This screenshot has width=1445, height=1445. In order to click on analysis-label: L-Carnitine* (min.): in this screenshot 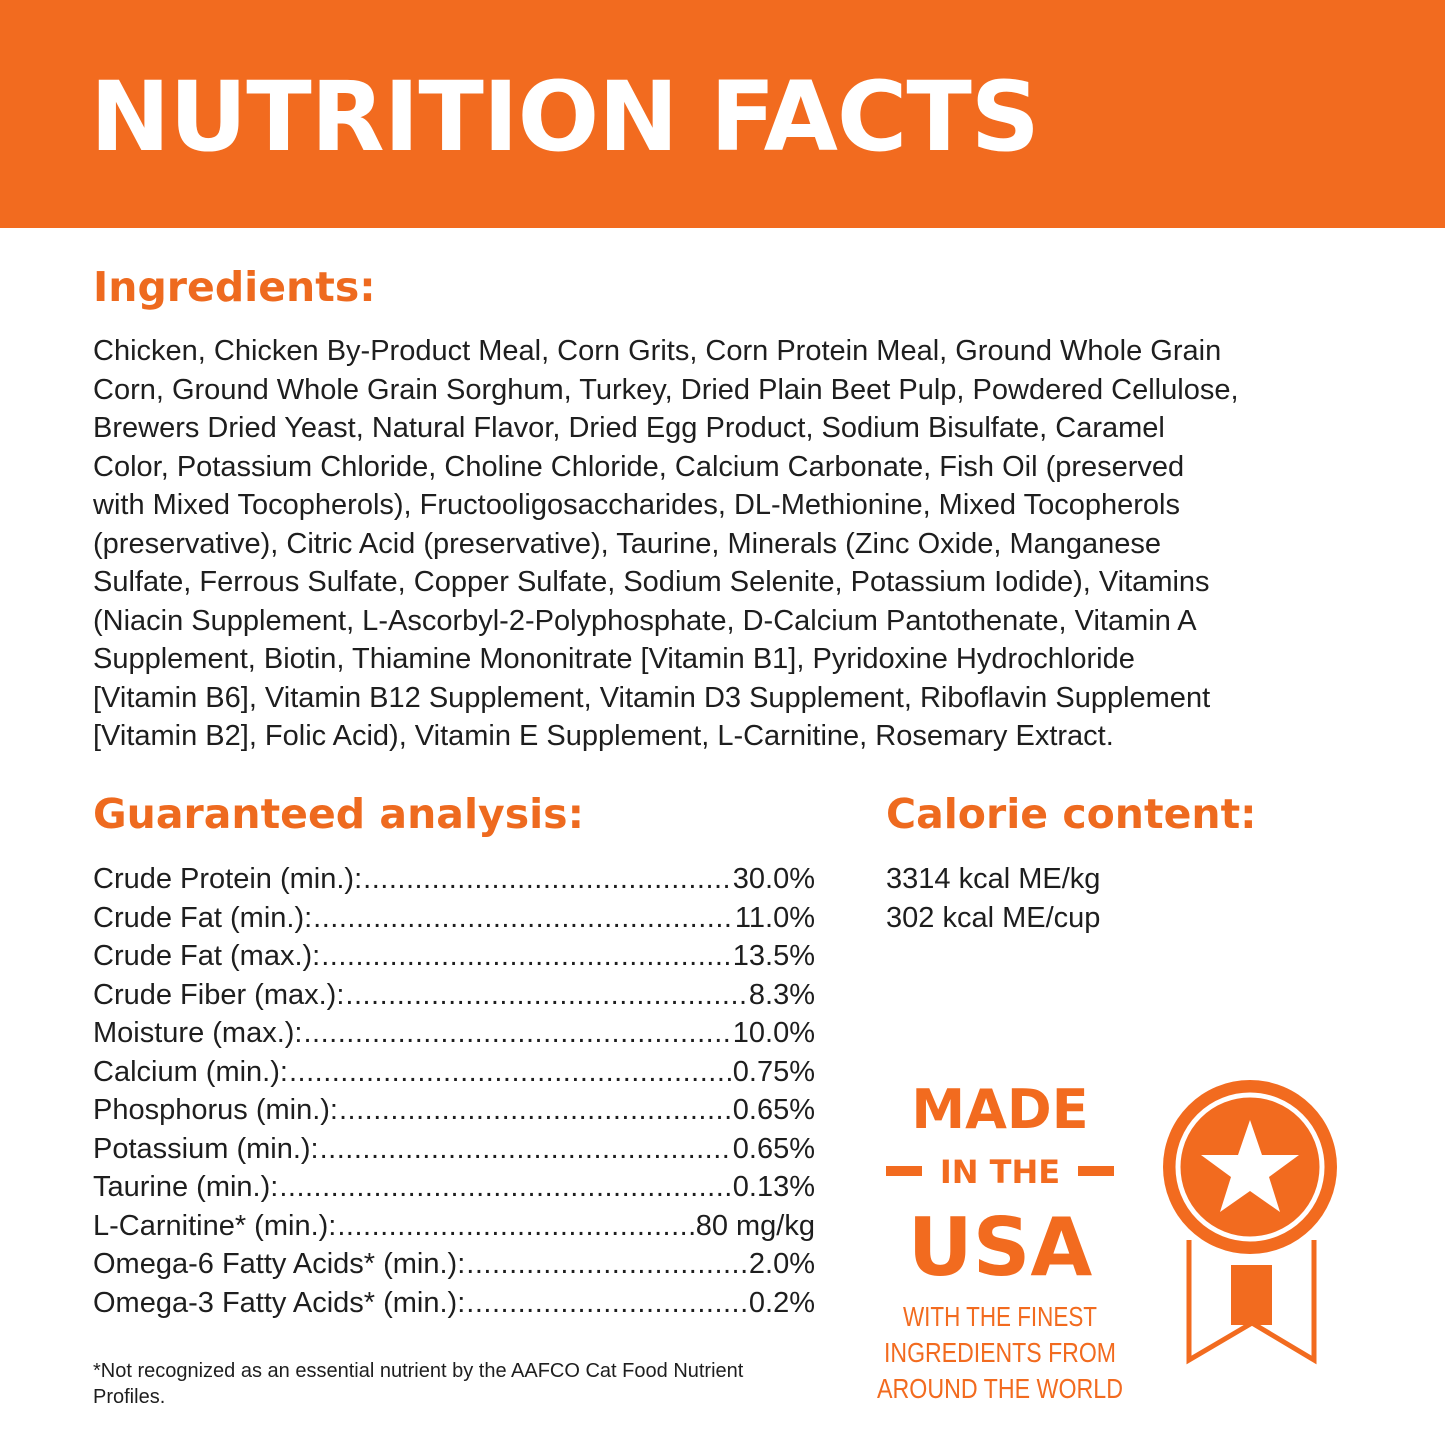, I will do `click(215, 1225)`.